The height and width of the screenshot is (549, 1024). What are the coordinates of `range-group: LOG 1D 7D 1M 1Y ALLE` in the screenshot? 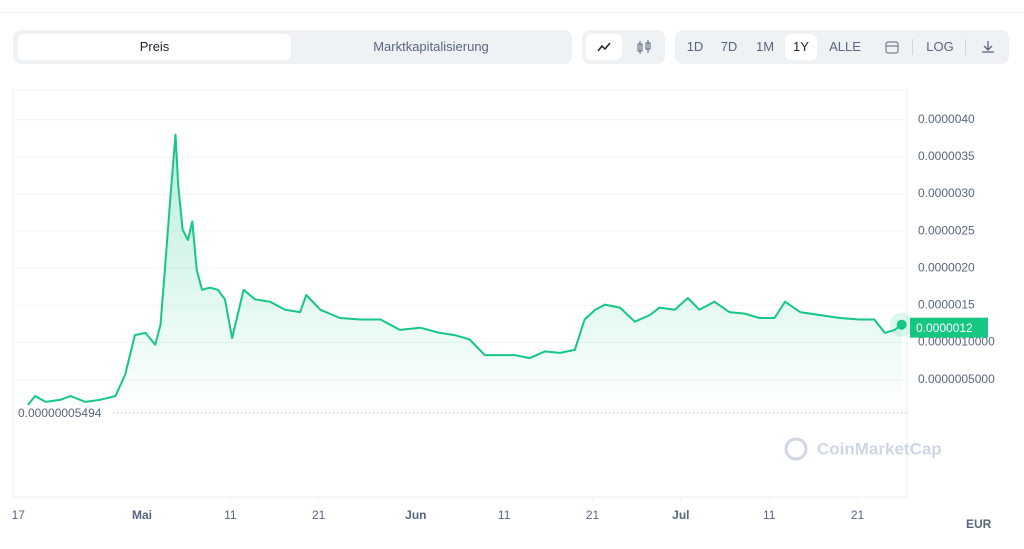 It's located at (842, 47).